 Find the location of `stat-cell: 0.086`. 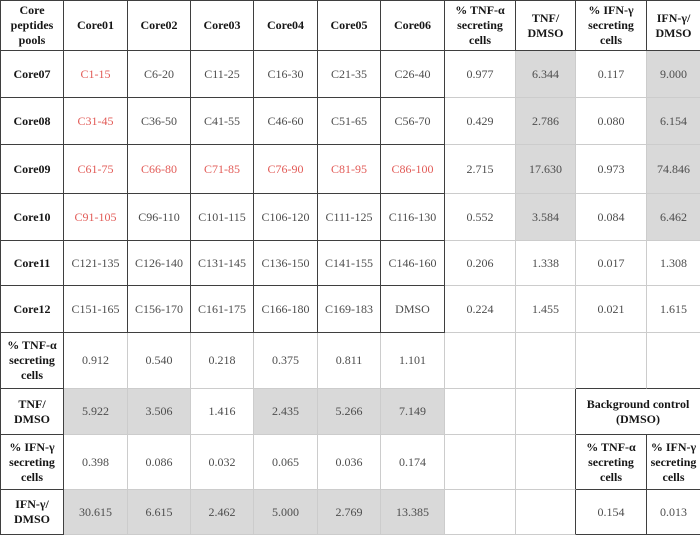

stat-cell: 0.086 is located at coordinates (159, 462).